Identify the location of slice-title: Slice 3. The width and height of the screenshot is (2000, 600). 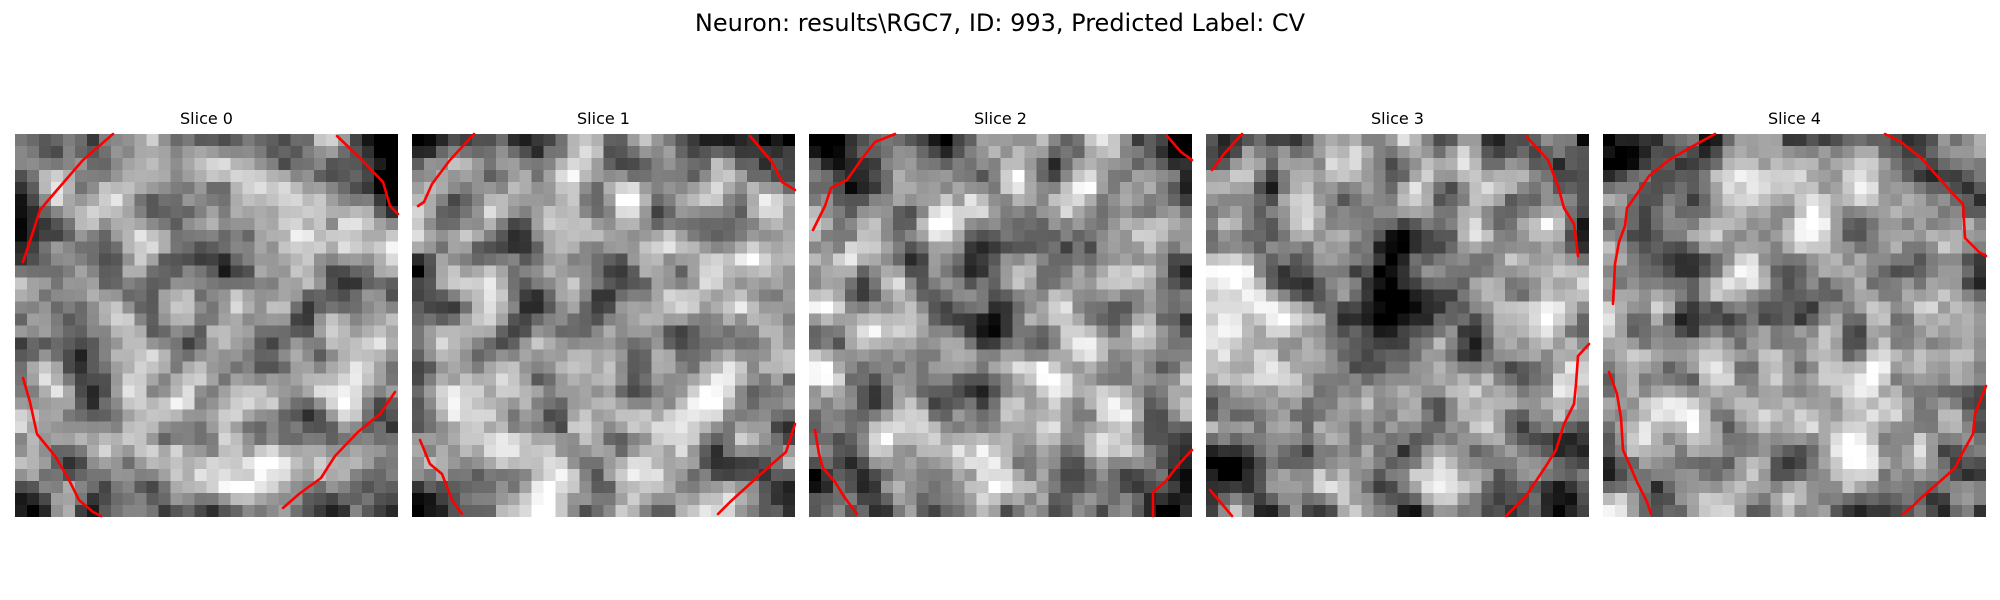
(1397, 118).